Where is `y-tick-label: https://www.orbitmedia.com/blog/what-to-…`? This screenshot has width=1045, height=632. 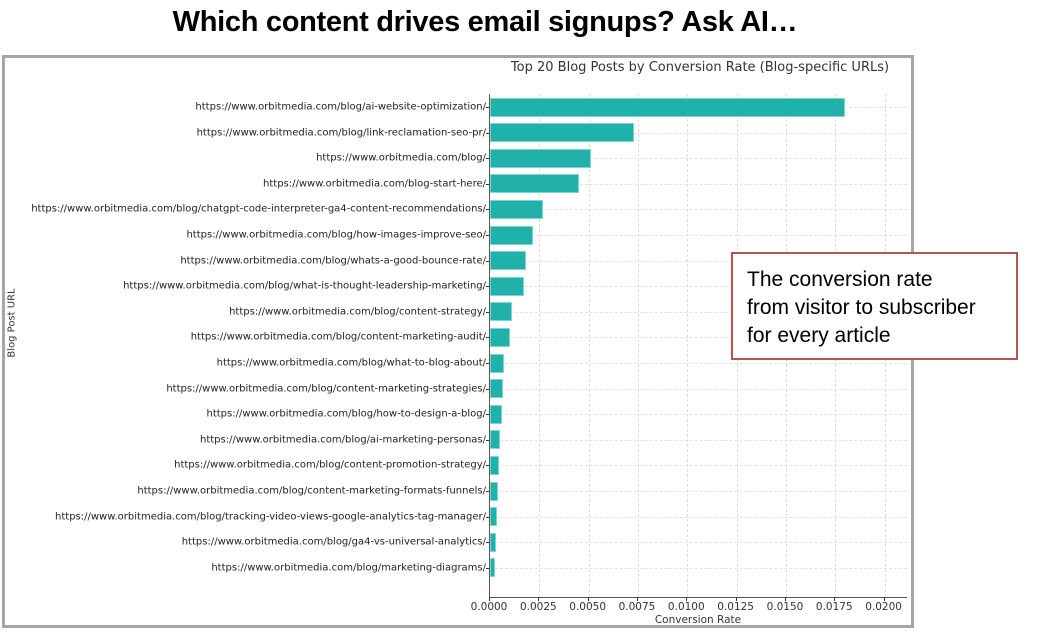 y-tick-label: https://www.orbitmedia.com/blog/what-to-… is located at coordinates (351, 363).